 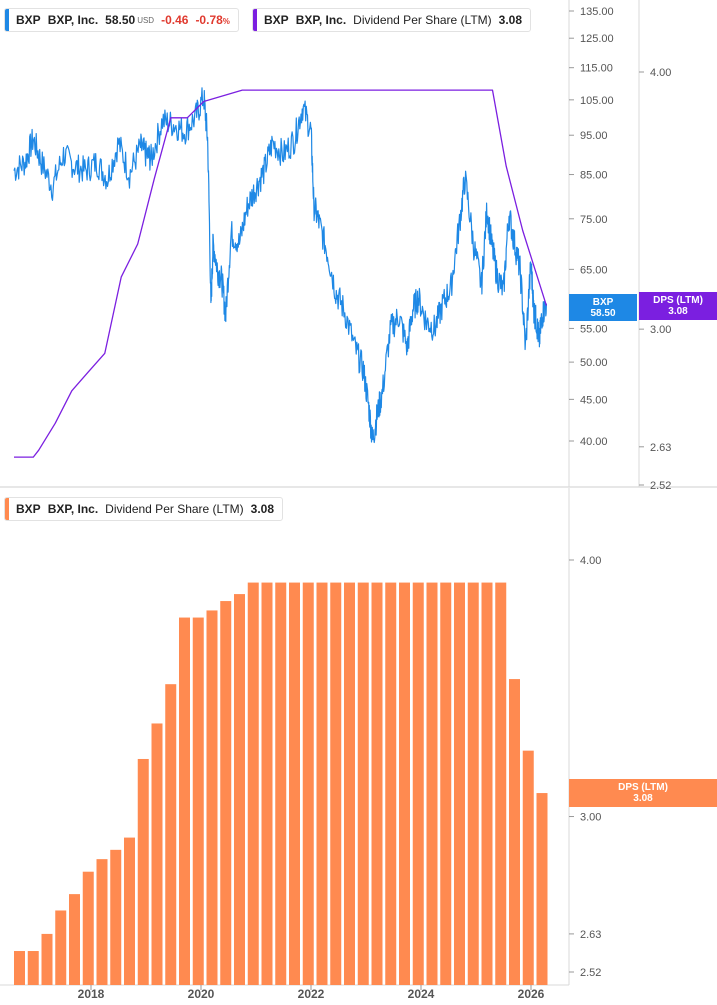 I want to click on dps-bottom-axis-tick-label: 2.63, so click(x=590, y=935).